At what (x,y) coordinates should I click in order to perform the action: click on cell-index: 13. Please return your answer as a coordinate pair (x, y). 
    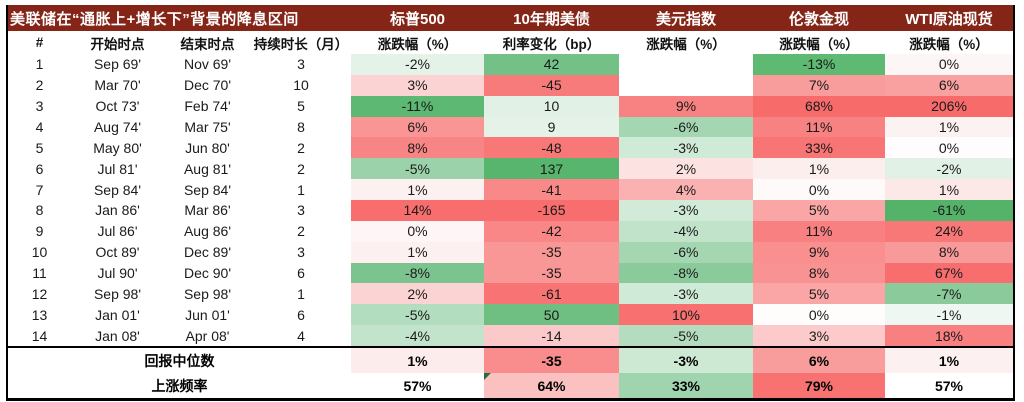
    Looking at the image, I should click on (39, 314).